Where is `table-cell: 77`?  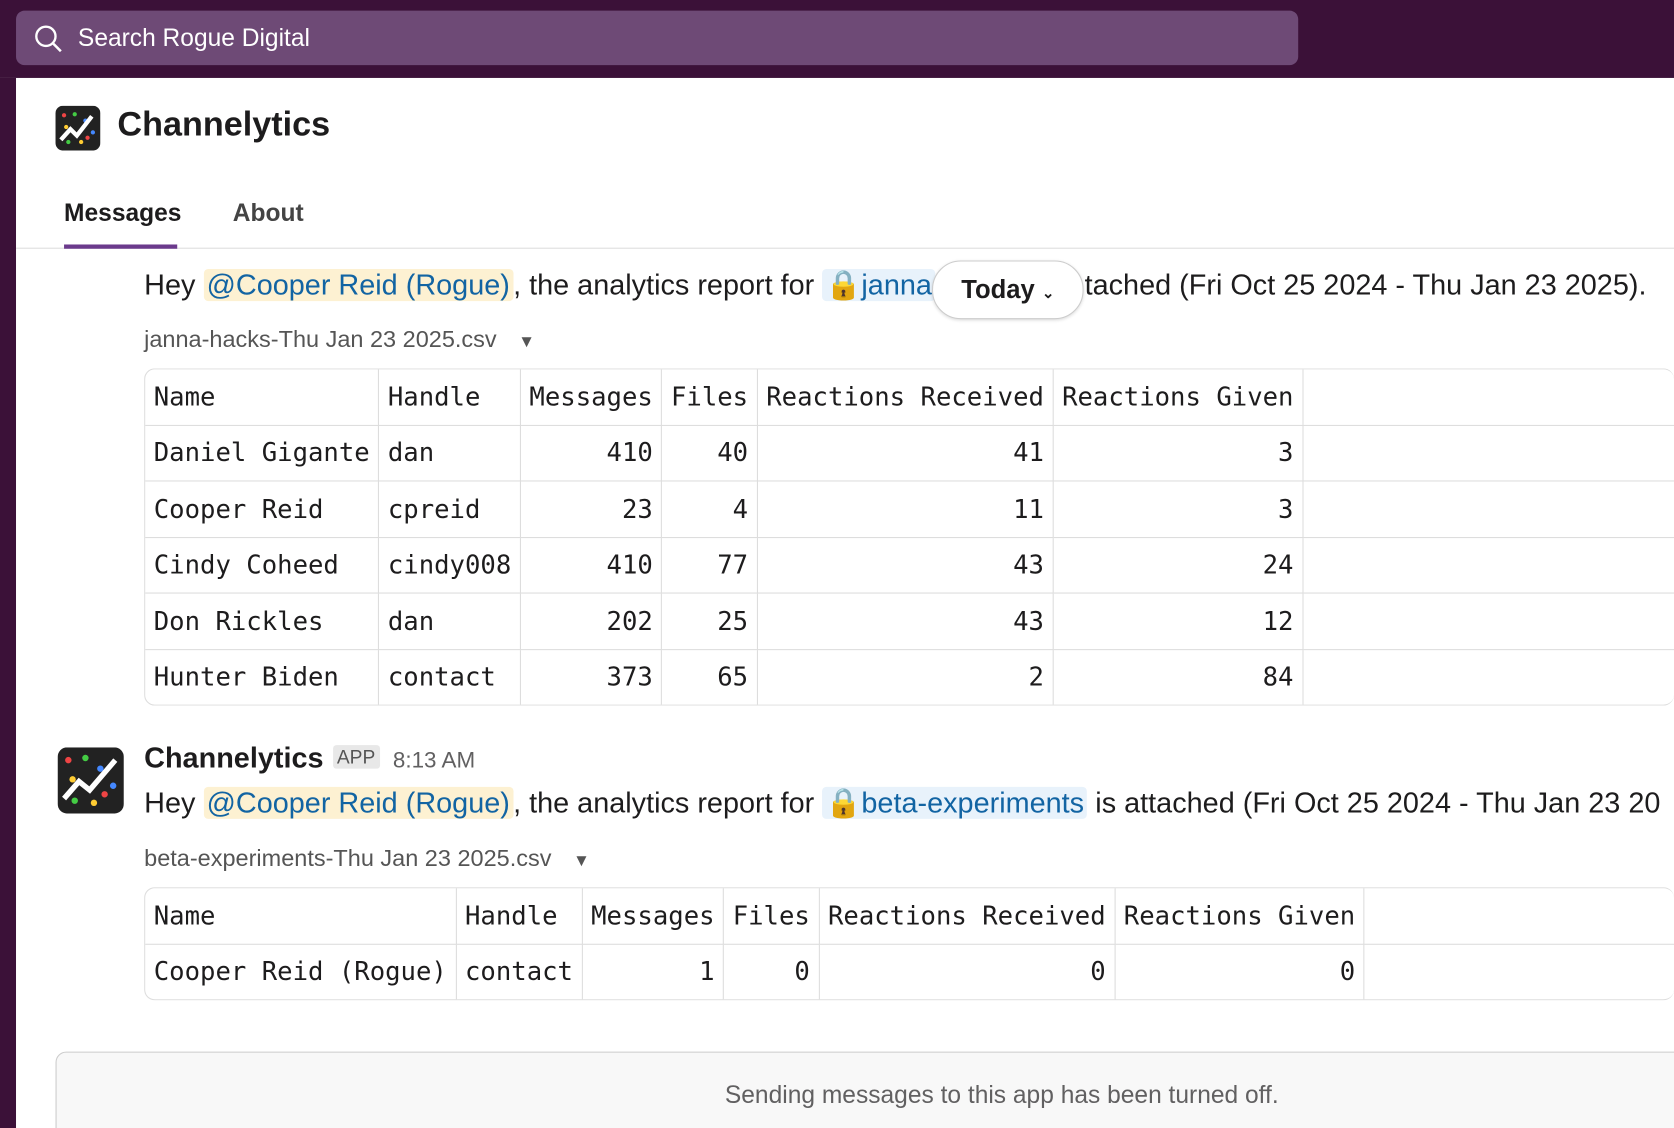
table-cell: 77 is located at coordinates (710, 565).